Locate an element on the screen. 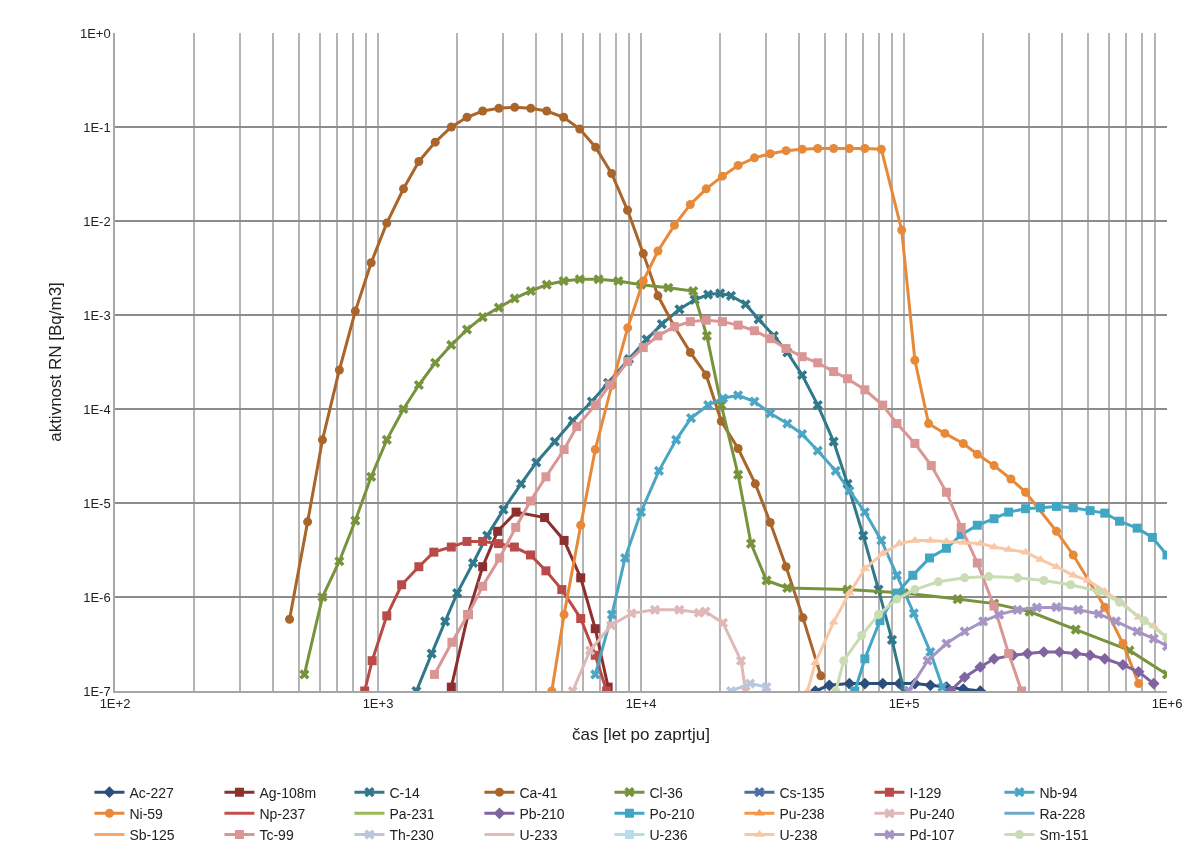  legend-label: C-14 is located at coordinates (404, 792).